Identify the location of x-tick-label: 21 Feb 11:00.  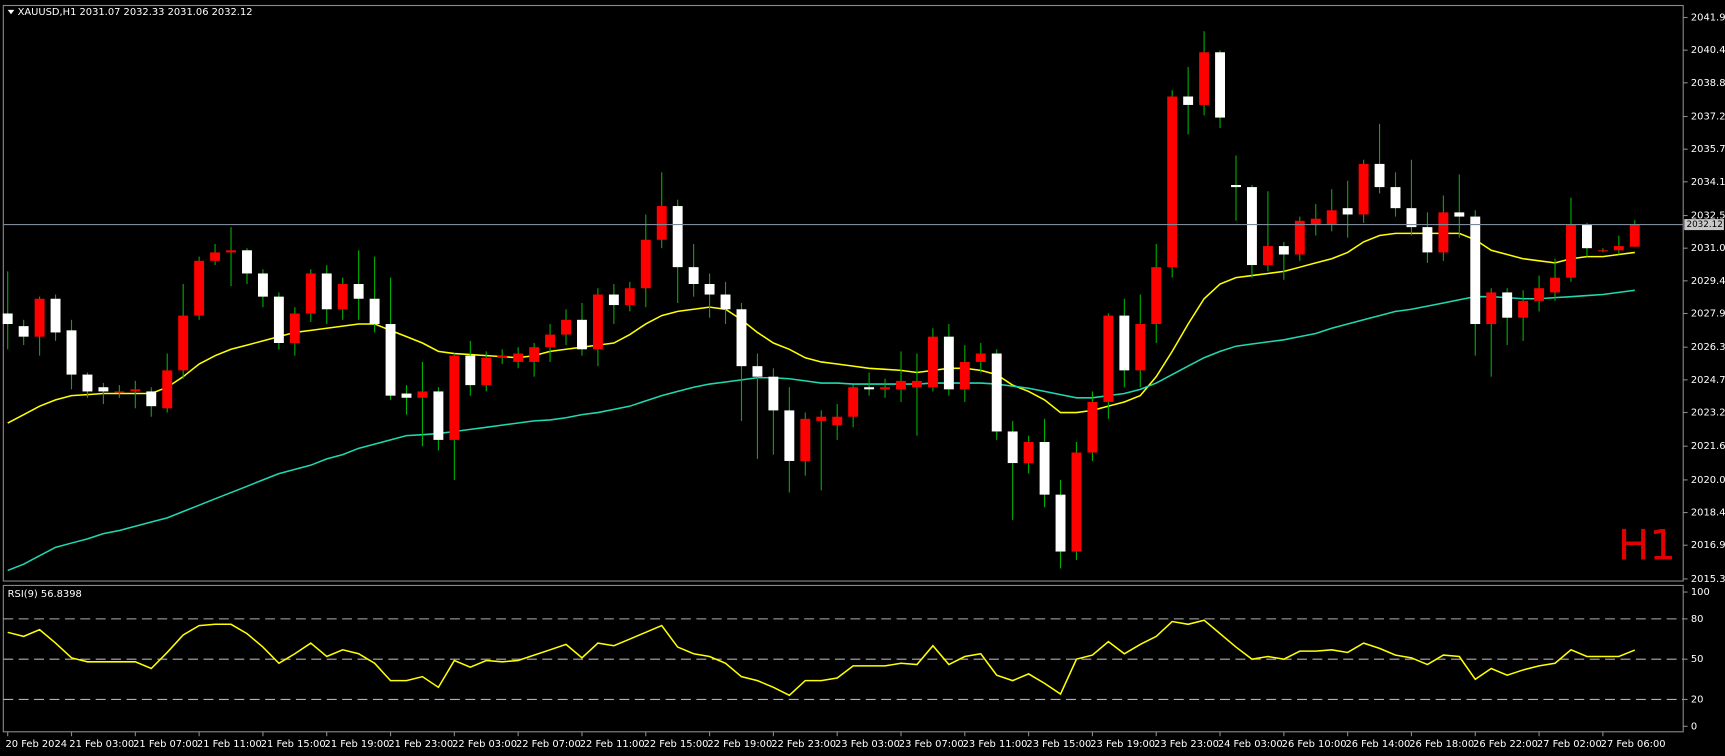
(229, 744).